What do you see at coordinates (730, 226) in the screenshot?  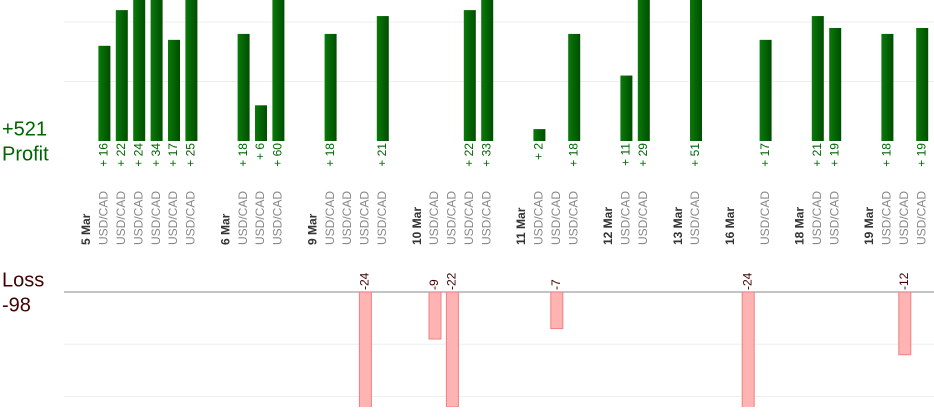 I see `date-label: 16 Mar` at bounding box center [730, 226].